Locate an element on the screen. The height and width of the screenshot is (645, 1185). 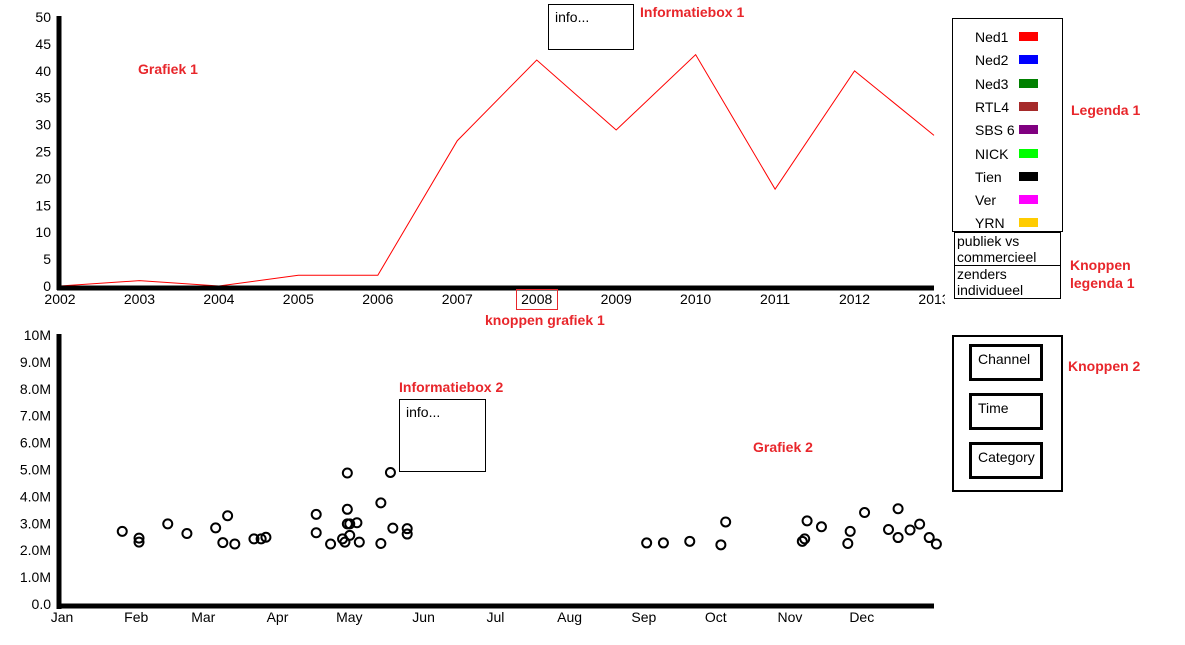
legend-item-ned3: Ned3 is located at coordinates (1007, 84).